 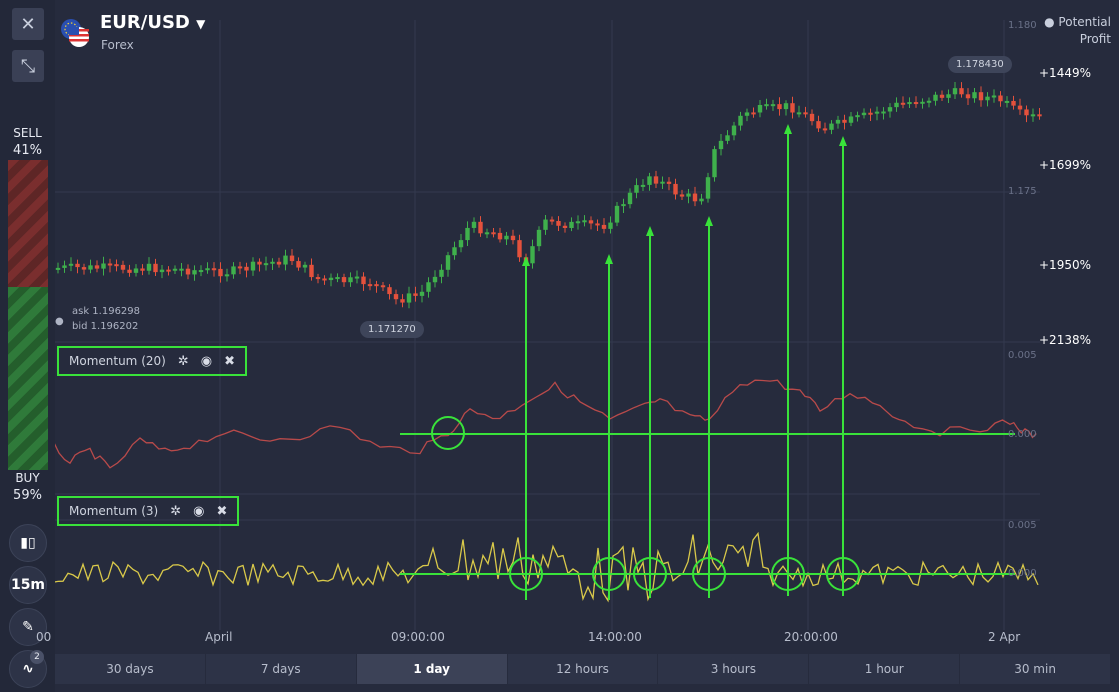 What do you see at coordinates (59, 321) in the screenshot?
I see `quote-info-icon: ●` at bounding box center [59, 321].